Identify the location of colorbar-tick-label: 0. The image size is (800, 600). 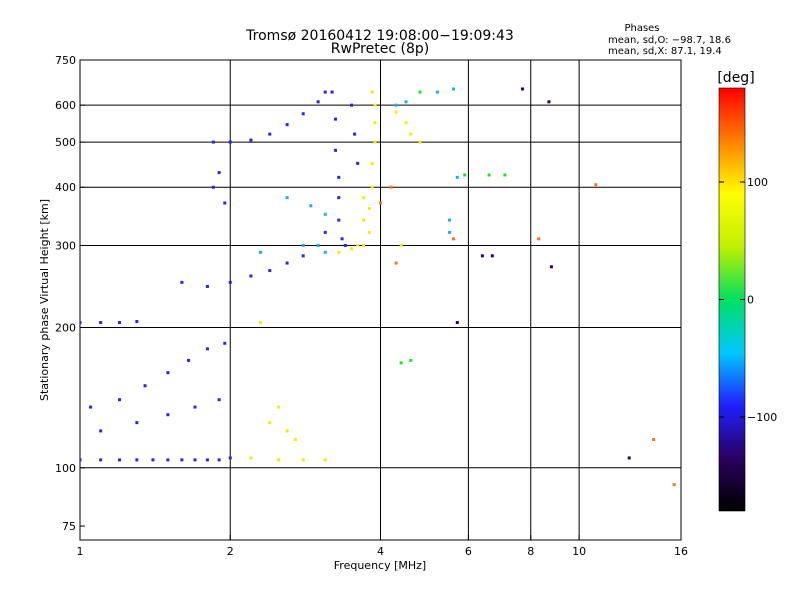
(750, 300).